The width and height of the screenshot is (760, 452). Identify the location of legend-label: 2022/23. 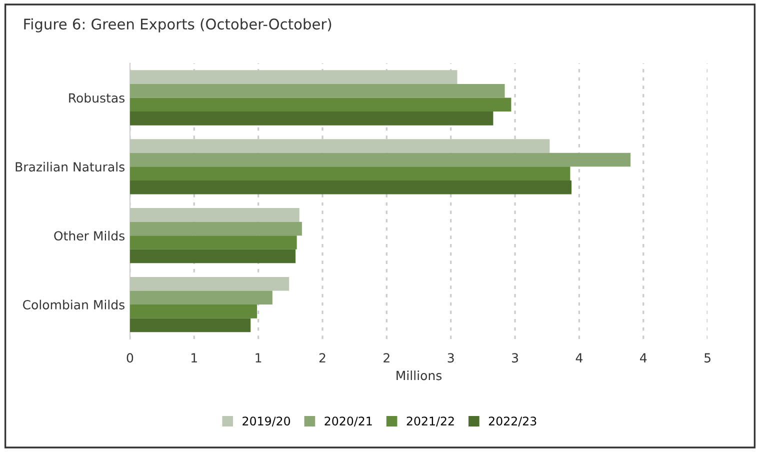
(512, 421).